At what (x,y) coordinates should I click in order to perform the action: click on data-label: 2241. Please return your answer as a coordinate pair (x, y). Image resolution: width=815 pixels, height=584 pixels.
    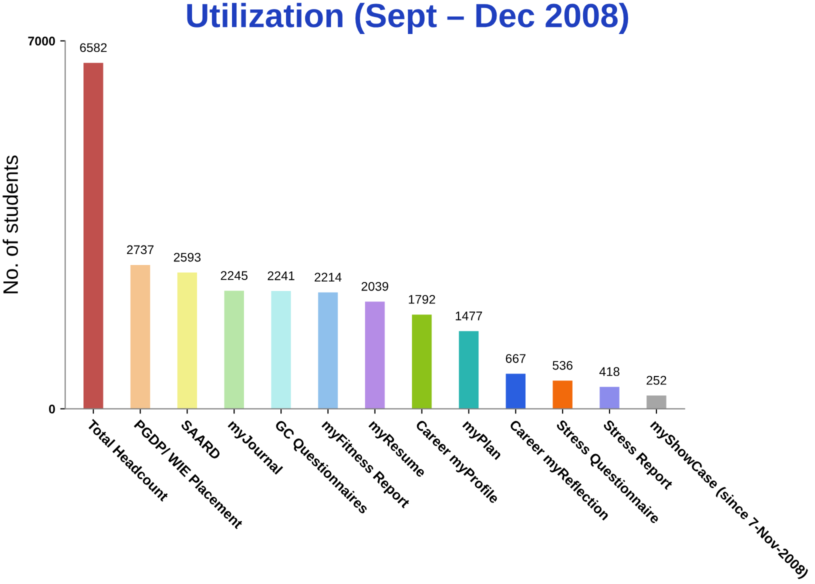
    Looking at the image, I should click on (281, 275).